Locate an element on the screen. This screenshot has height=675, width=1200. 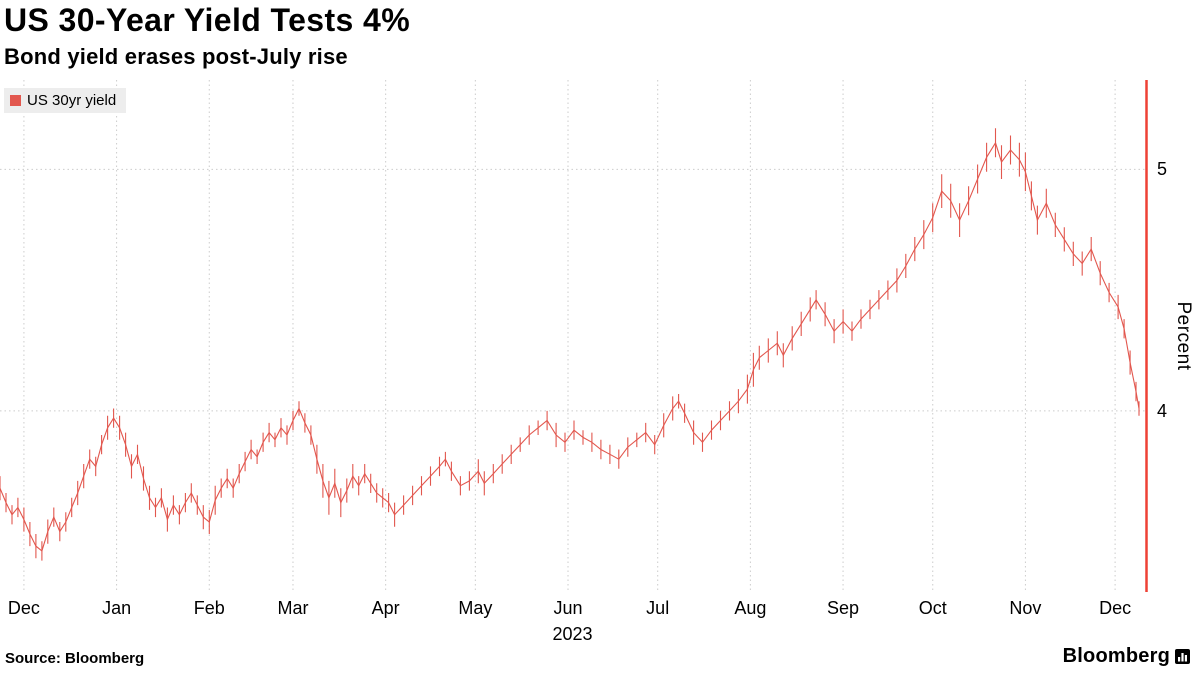
bloomberg-logo: Bloomberg is located at coordinates (1126, 656).